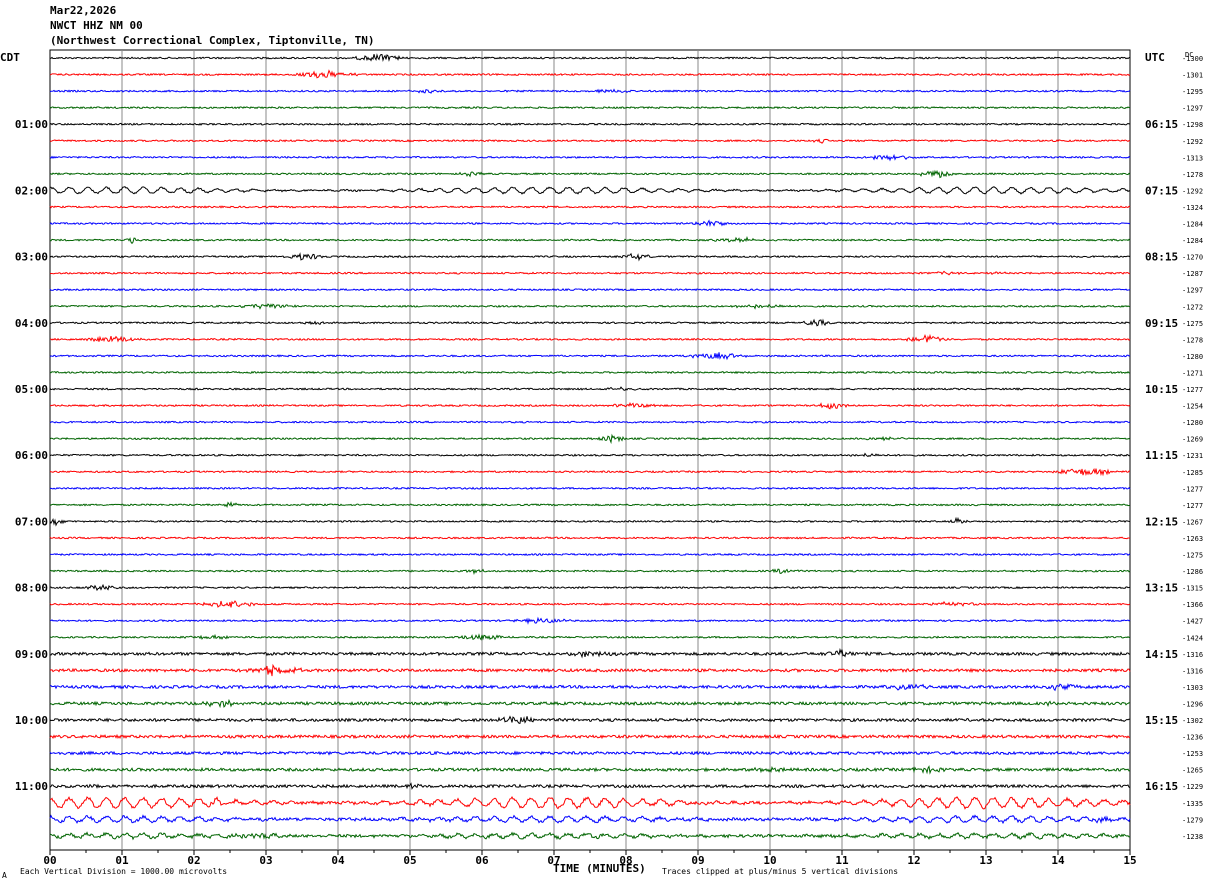 The image size is (1210, 886). Describe the element at coordinates (1161, 190) in the screenshot. I see `hour-label-utc: 07:15` at that location.